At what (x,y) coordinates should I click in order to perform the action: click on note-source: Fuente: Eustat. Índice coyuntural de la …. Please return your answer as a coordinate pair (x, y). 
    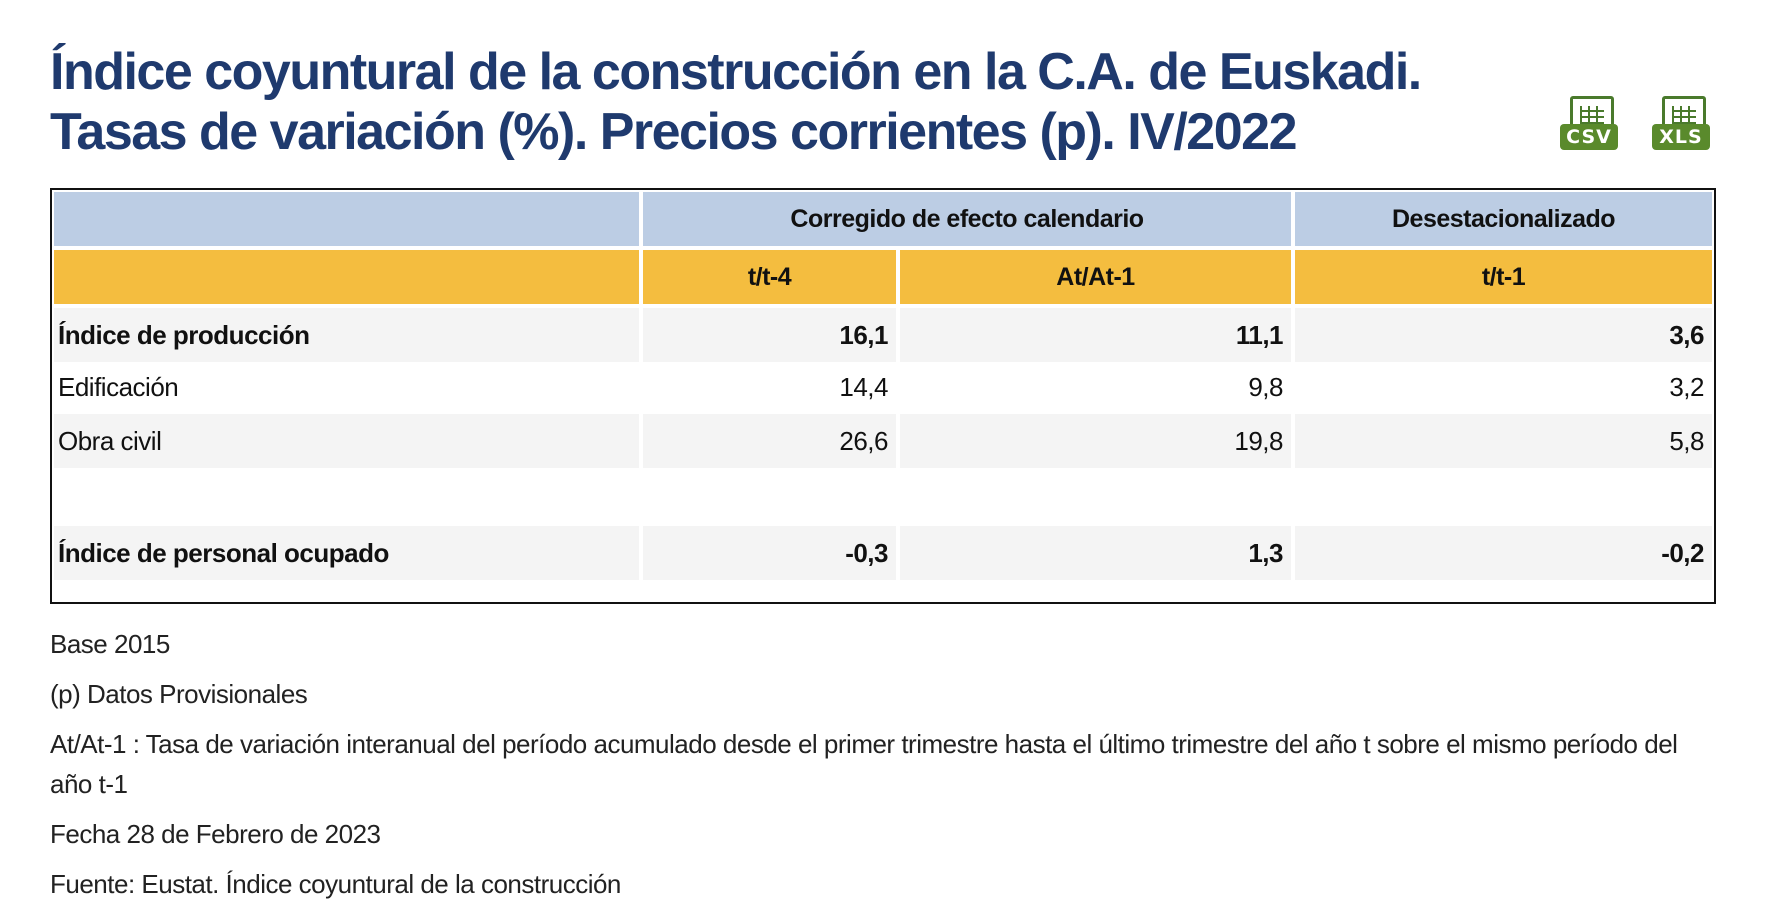
    Looking at the image, I should click on (335, 884).